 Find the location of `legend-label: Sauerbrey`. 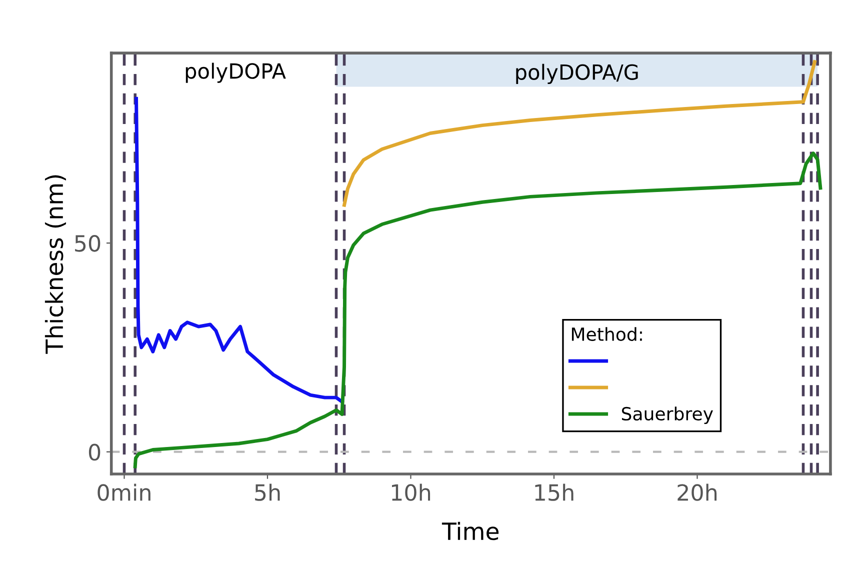

legend-label: Sauerbrey is located at coordinates (667, 415).